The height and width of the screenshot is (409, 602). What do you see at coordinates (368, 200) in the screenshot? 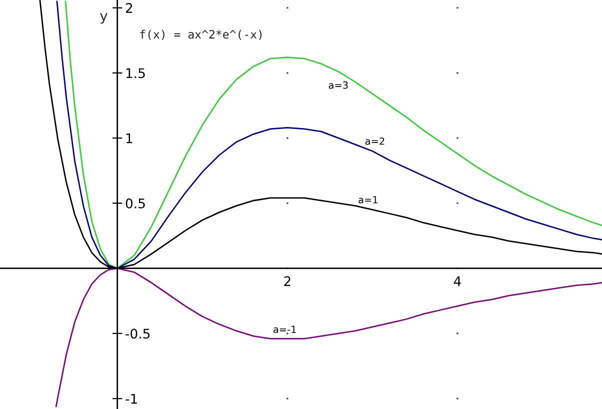
I see `series-label: a=1` at bounding box center [368, 200].